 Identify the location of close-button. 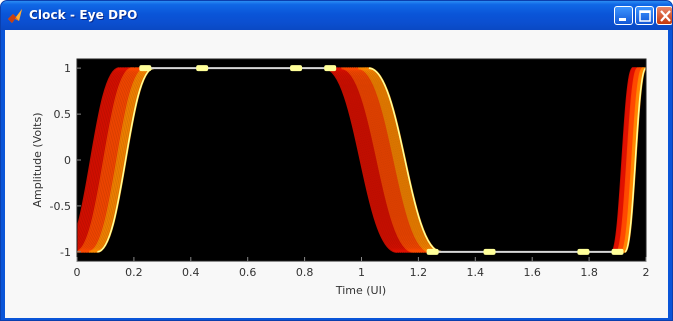
(664, 15).